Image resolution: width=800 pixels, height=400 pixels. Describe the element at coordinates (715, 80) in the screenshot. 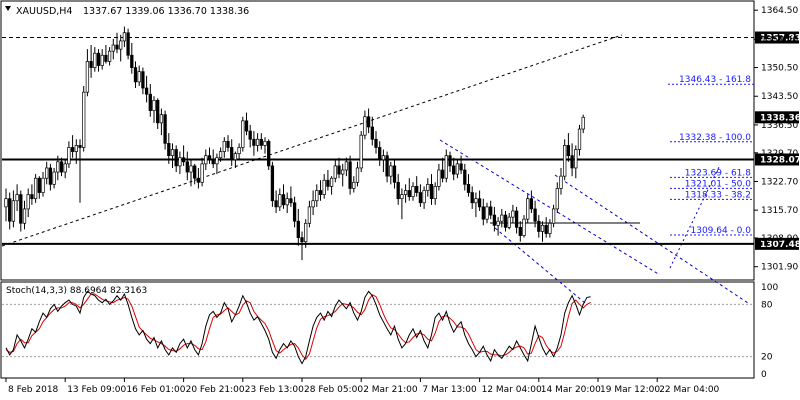

I see `fib-level-label: 1346.43 - 161.8` at that location.